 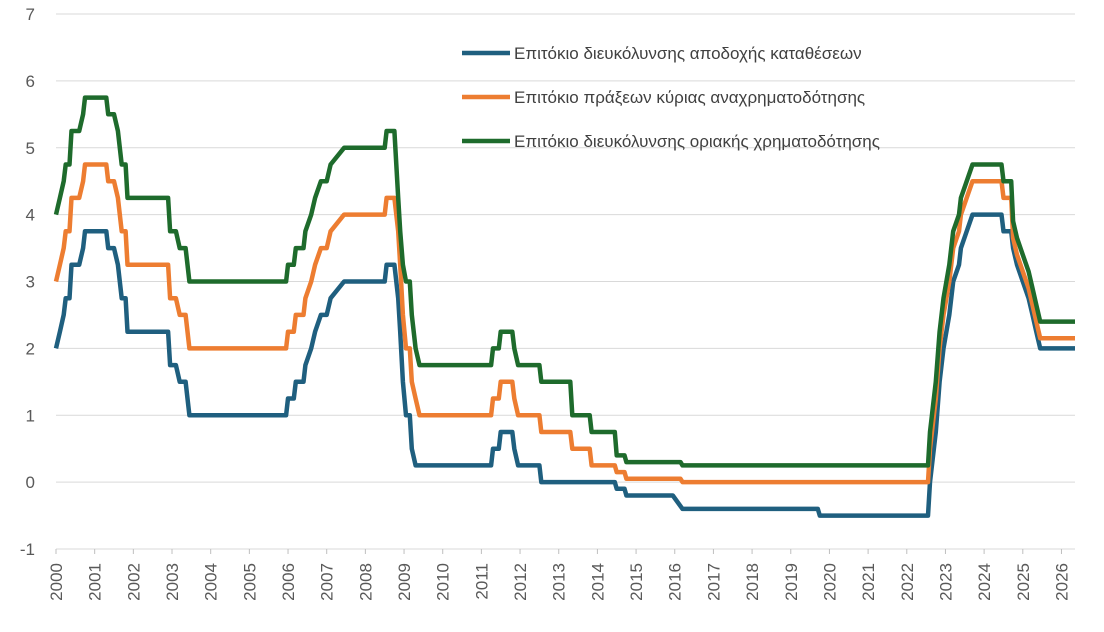 I want to click on x-tick-label: 2005, so click(x=249, y=582).